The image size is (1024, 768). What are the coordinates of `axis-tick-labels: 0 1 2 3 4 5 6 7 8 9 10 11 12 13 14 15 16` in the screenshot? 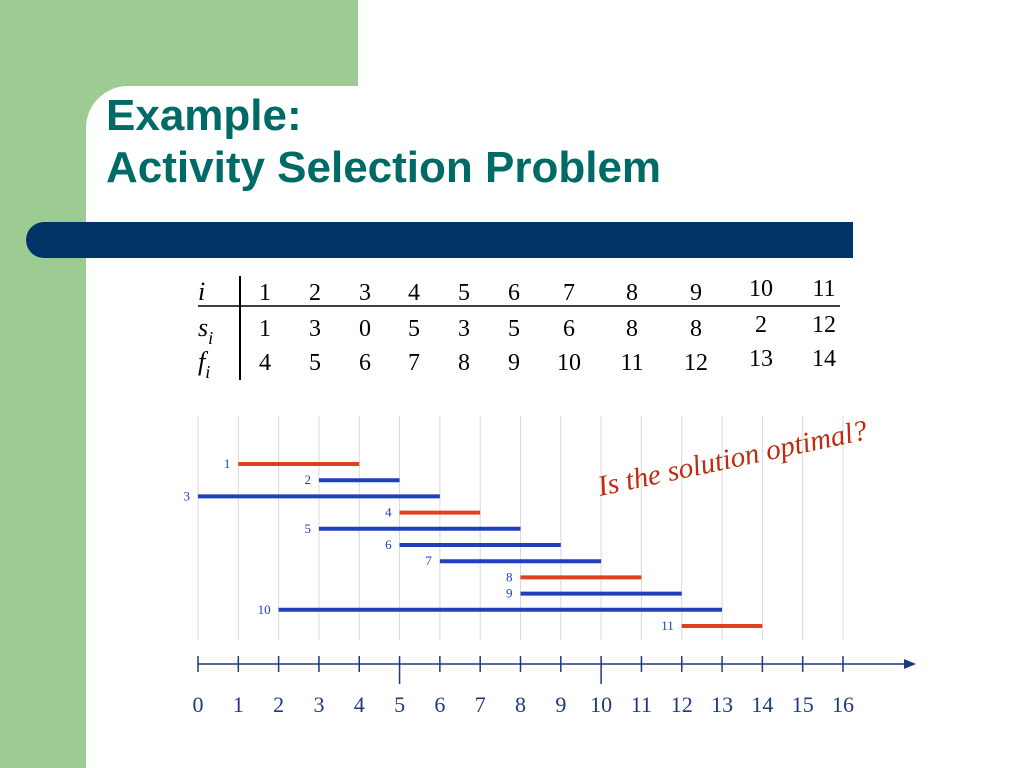 It's located at (524, 704).